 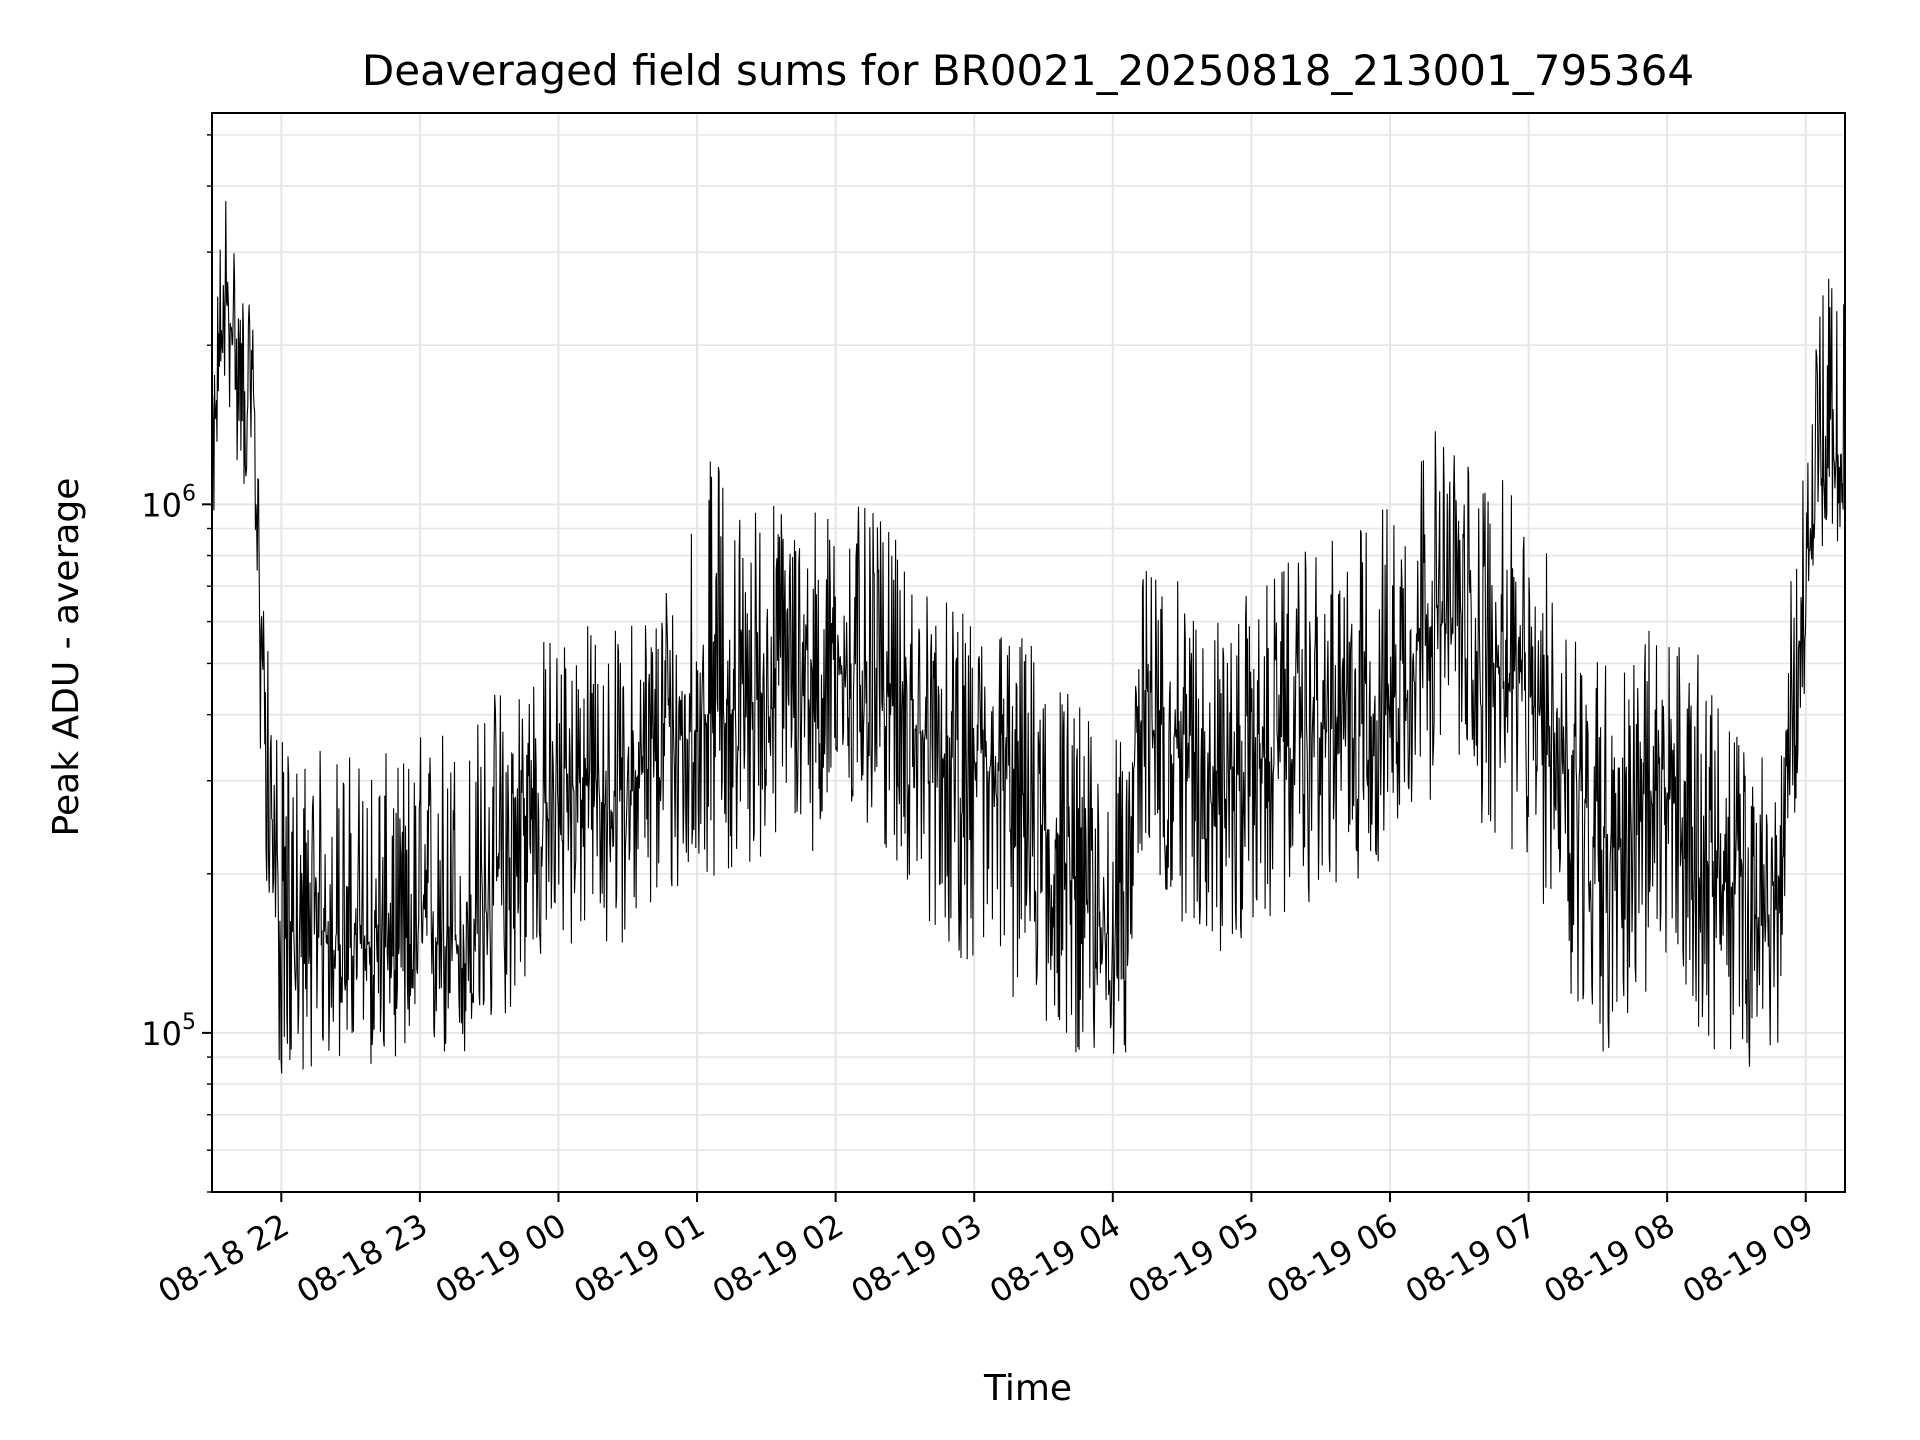 I want to click on x-axis-label: Time, so click(x=1027, y=1388).